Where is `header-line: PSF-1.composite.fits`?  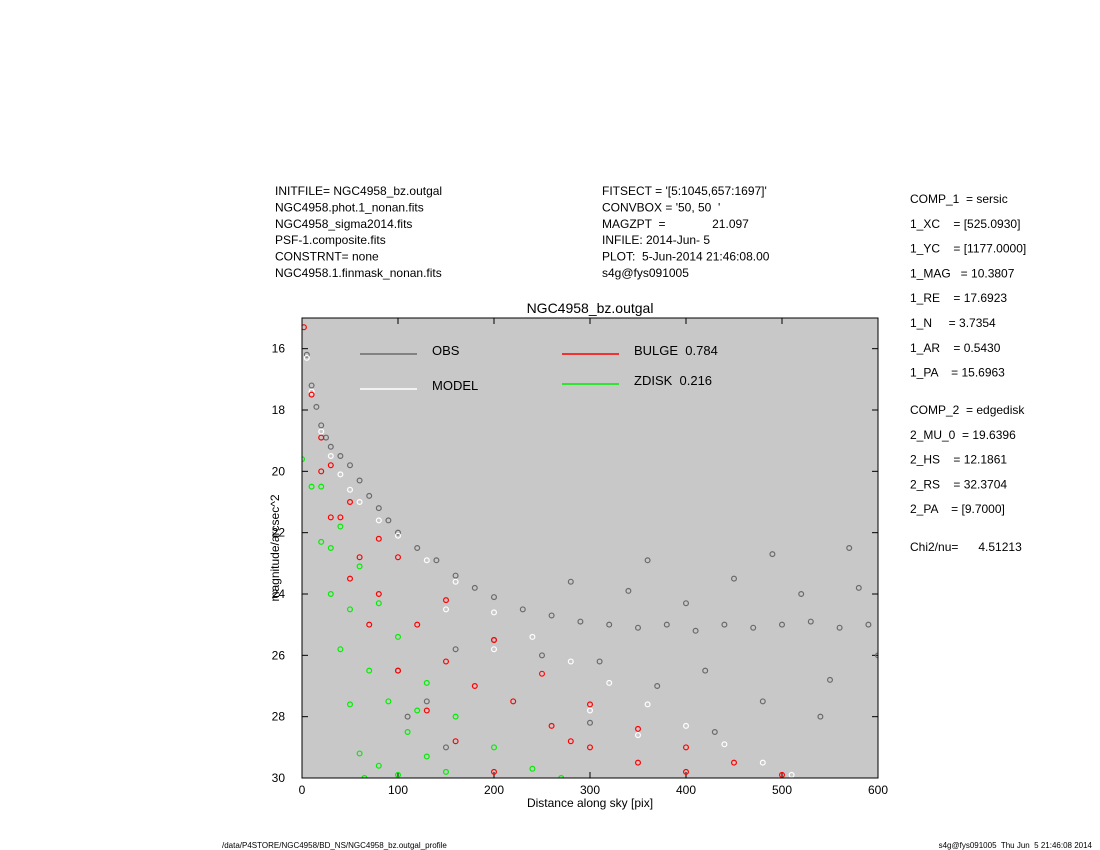 header-line: PSF-1.composite.fits is located at coordinates (330, 240).